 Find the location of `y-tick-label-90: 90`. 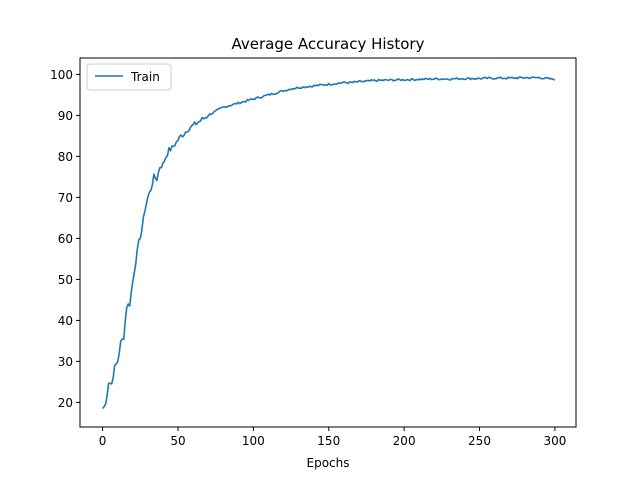

y-tick-label-90: 90 is located at coordinates (65, 116).